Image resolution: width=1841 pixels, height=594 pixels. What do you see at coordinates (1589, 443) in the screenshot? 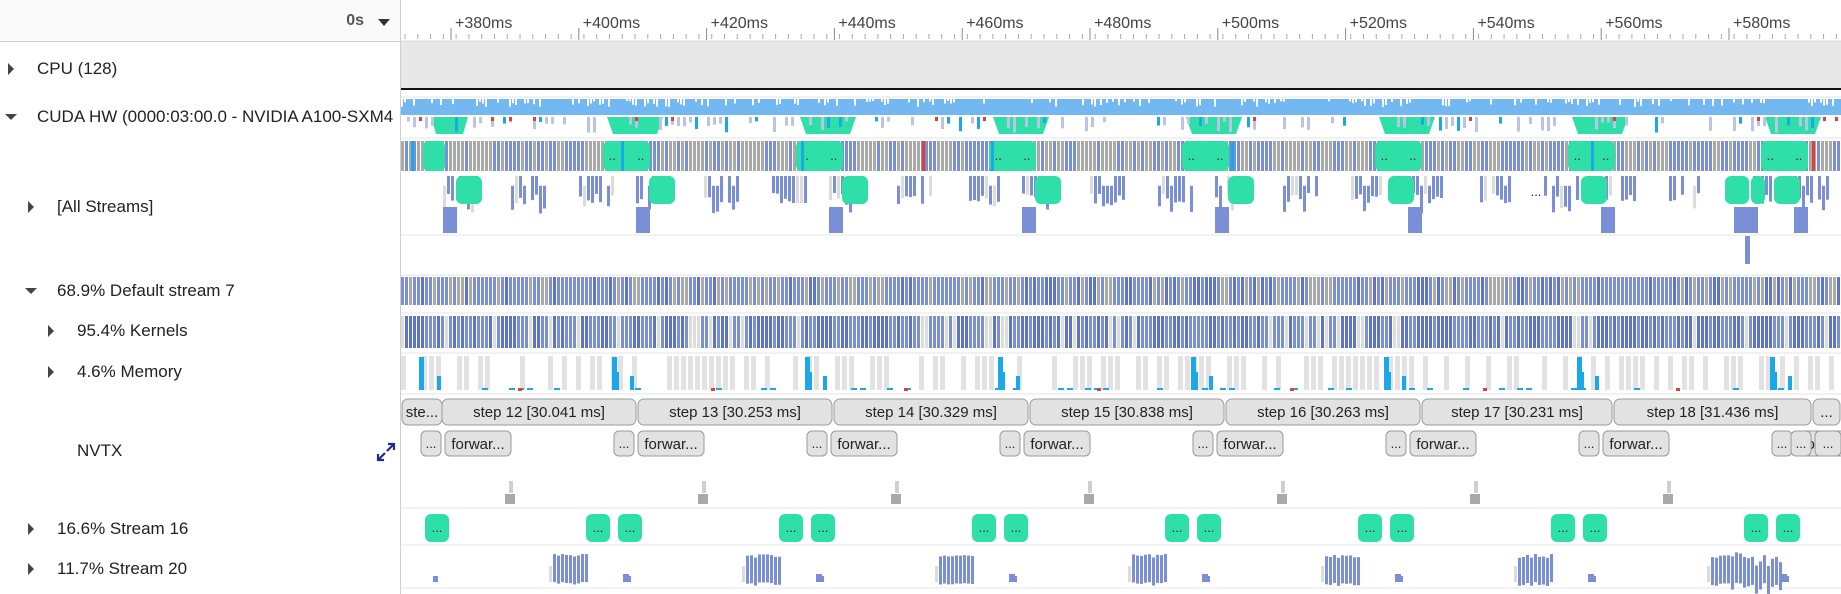
I see `nvtx-sub-range` at bounding box center [1589, 443].